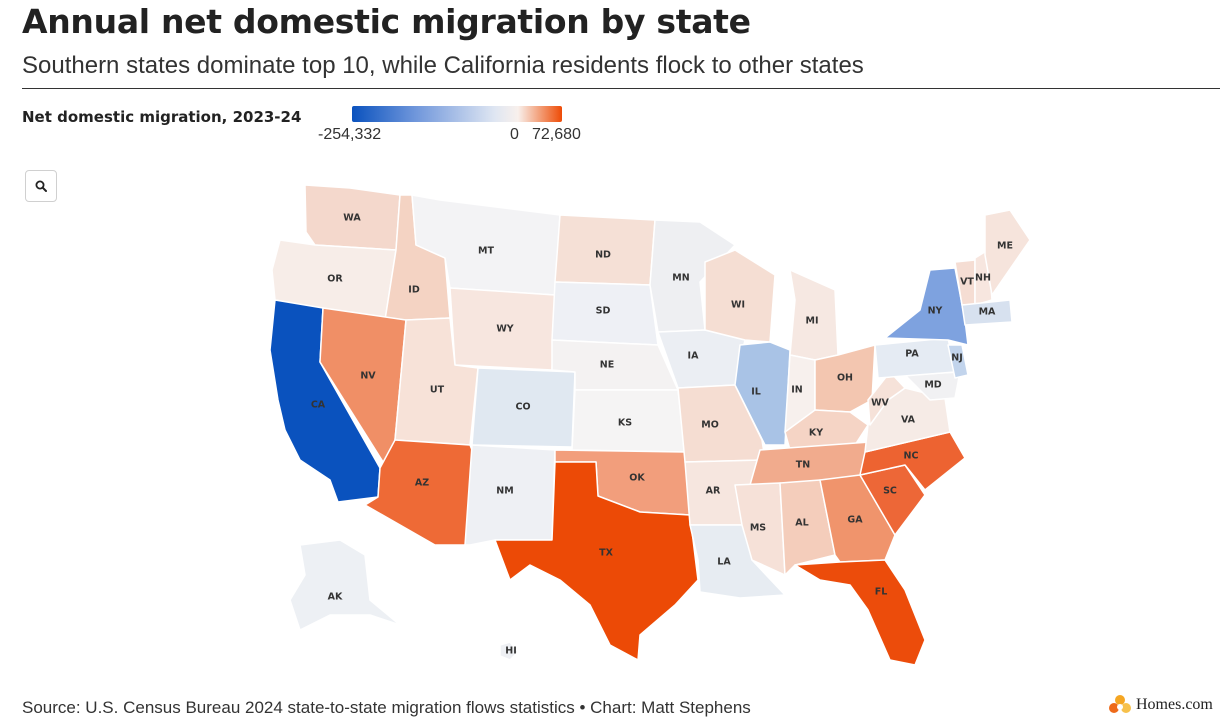  I want to click on state-label-hi: HI, so click(511, 651).